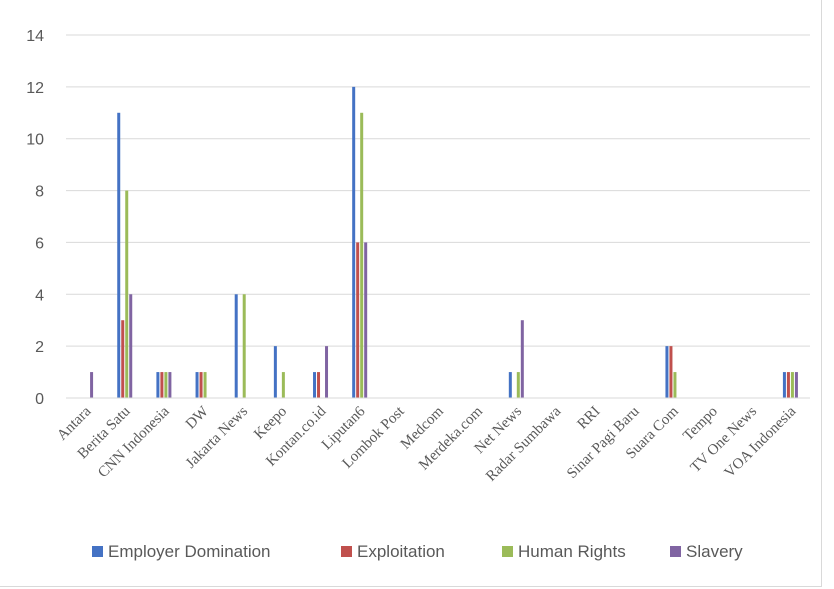  I want to click on legend-label: Employer Domination, so click(189, 551).